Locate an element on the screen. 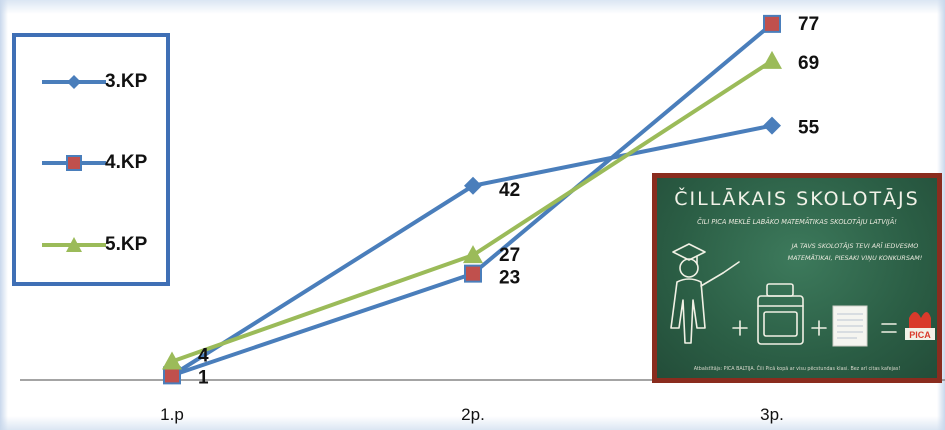 The image size is (945, 430). legend-item-4kp: 4.KP is located at coordinates (93, 162).